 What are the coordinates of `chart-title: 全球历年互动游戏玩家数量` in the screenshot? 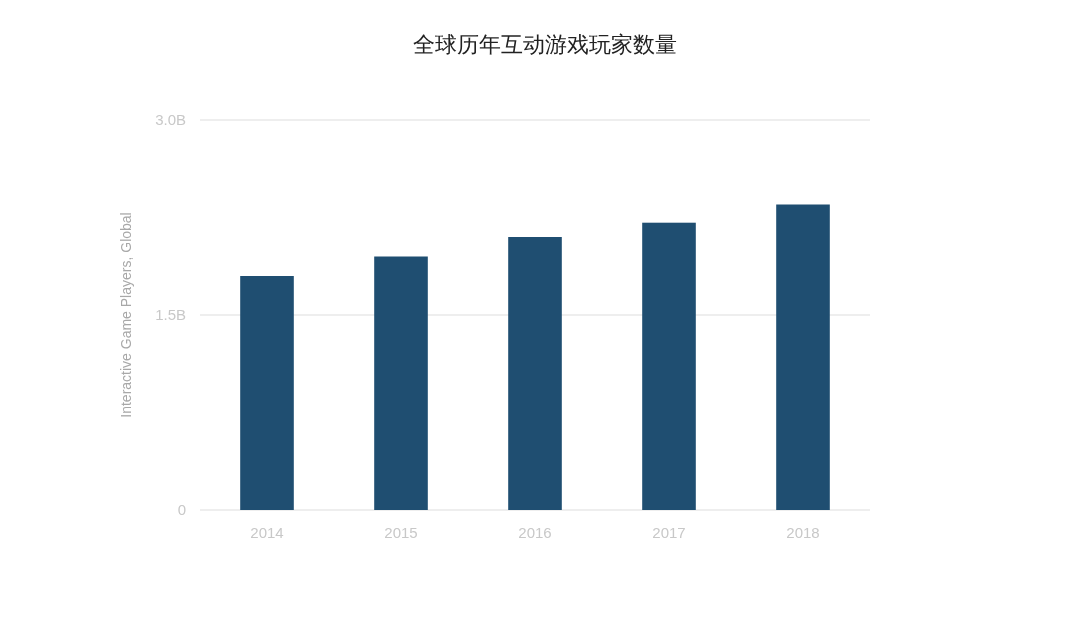 It's located at (545, 44).